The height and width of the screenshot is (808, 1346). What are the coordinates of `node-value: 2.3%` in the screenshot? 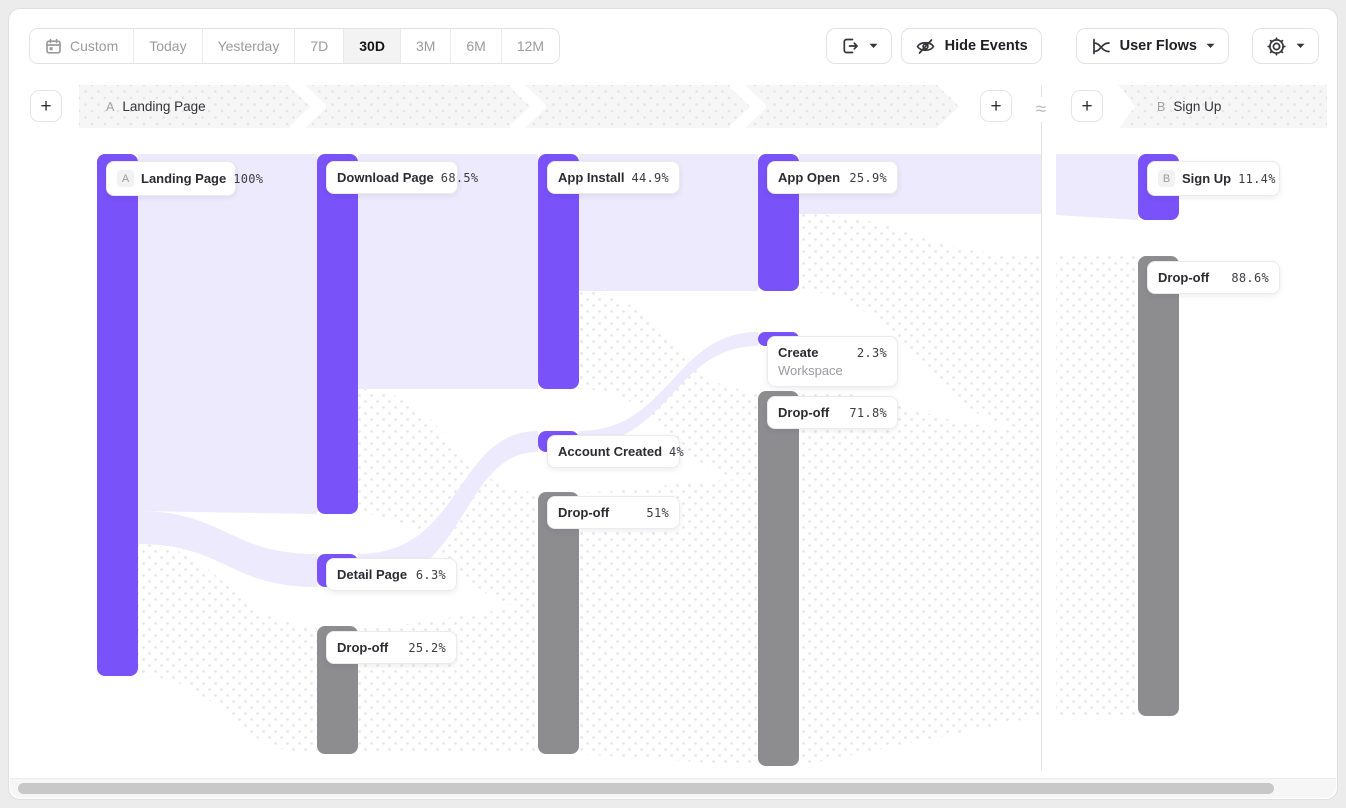 It's located at (871, 352).